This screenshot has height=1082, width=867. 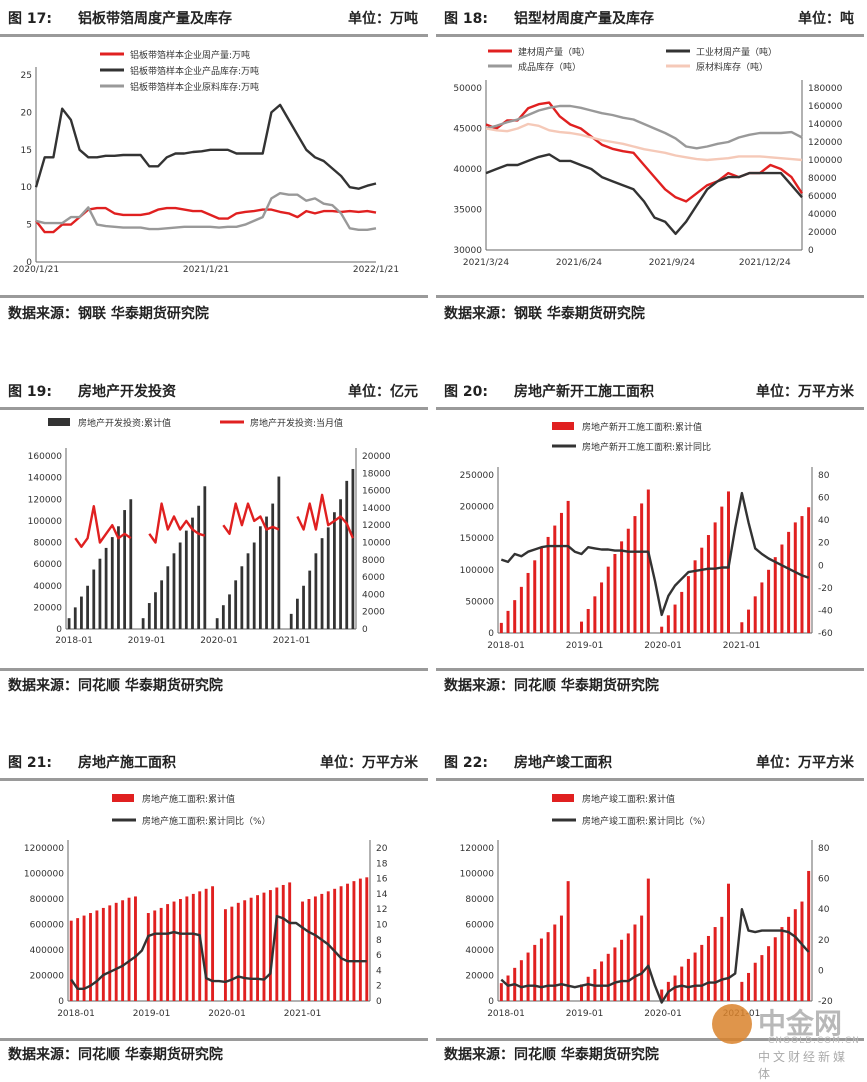 I want to click on y-tick-label-left: 150000, so click(x=477, y=539).